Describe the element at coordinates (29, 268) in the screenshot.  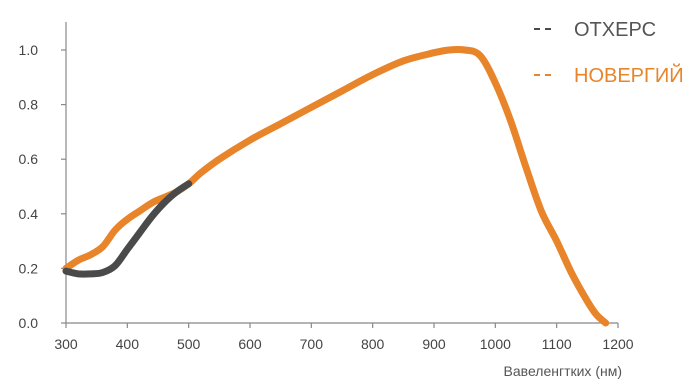
I see `y-tick-label: 0.2` at that location.